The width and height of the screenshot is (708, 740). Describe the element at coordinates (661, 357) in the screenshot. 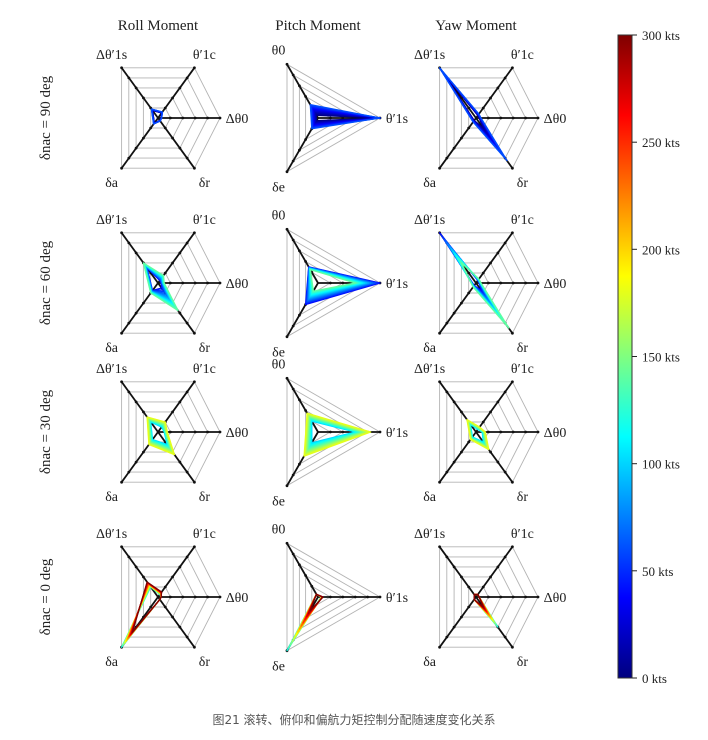

I see `colorbar-tick-label: 150 kts` at that location.